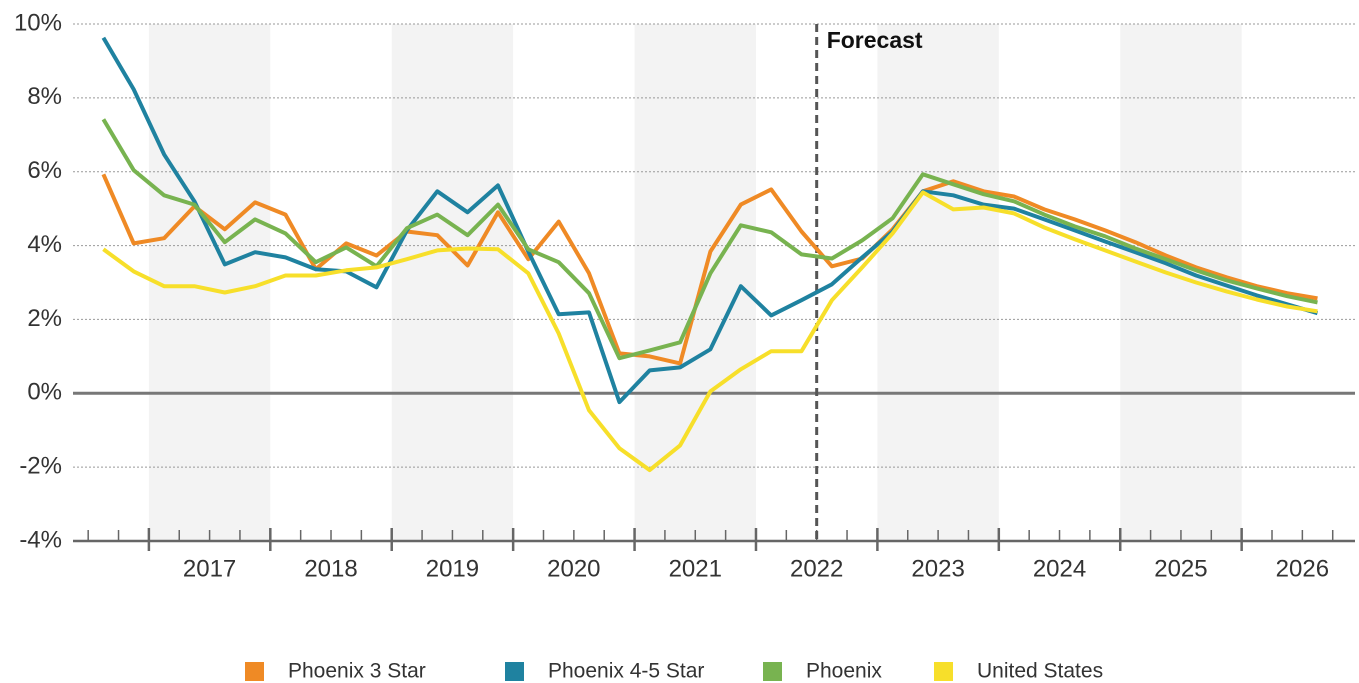 The width and height of the screenshot is (1359, 683). What do you see at coordinates (44, 392) in the screenshot?
I see `y-tick-label: 0%` at bounding box center [44, 392].